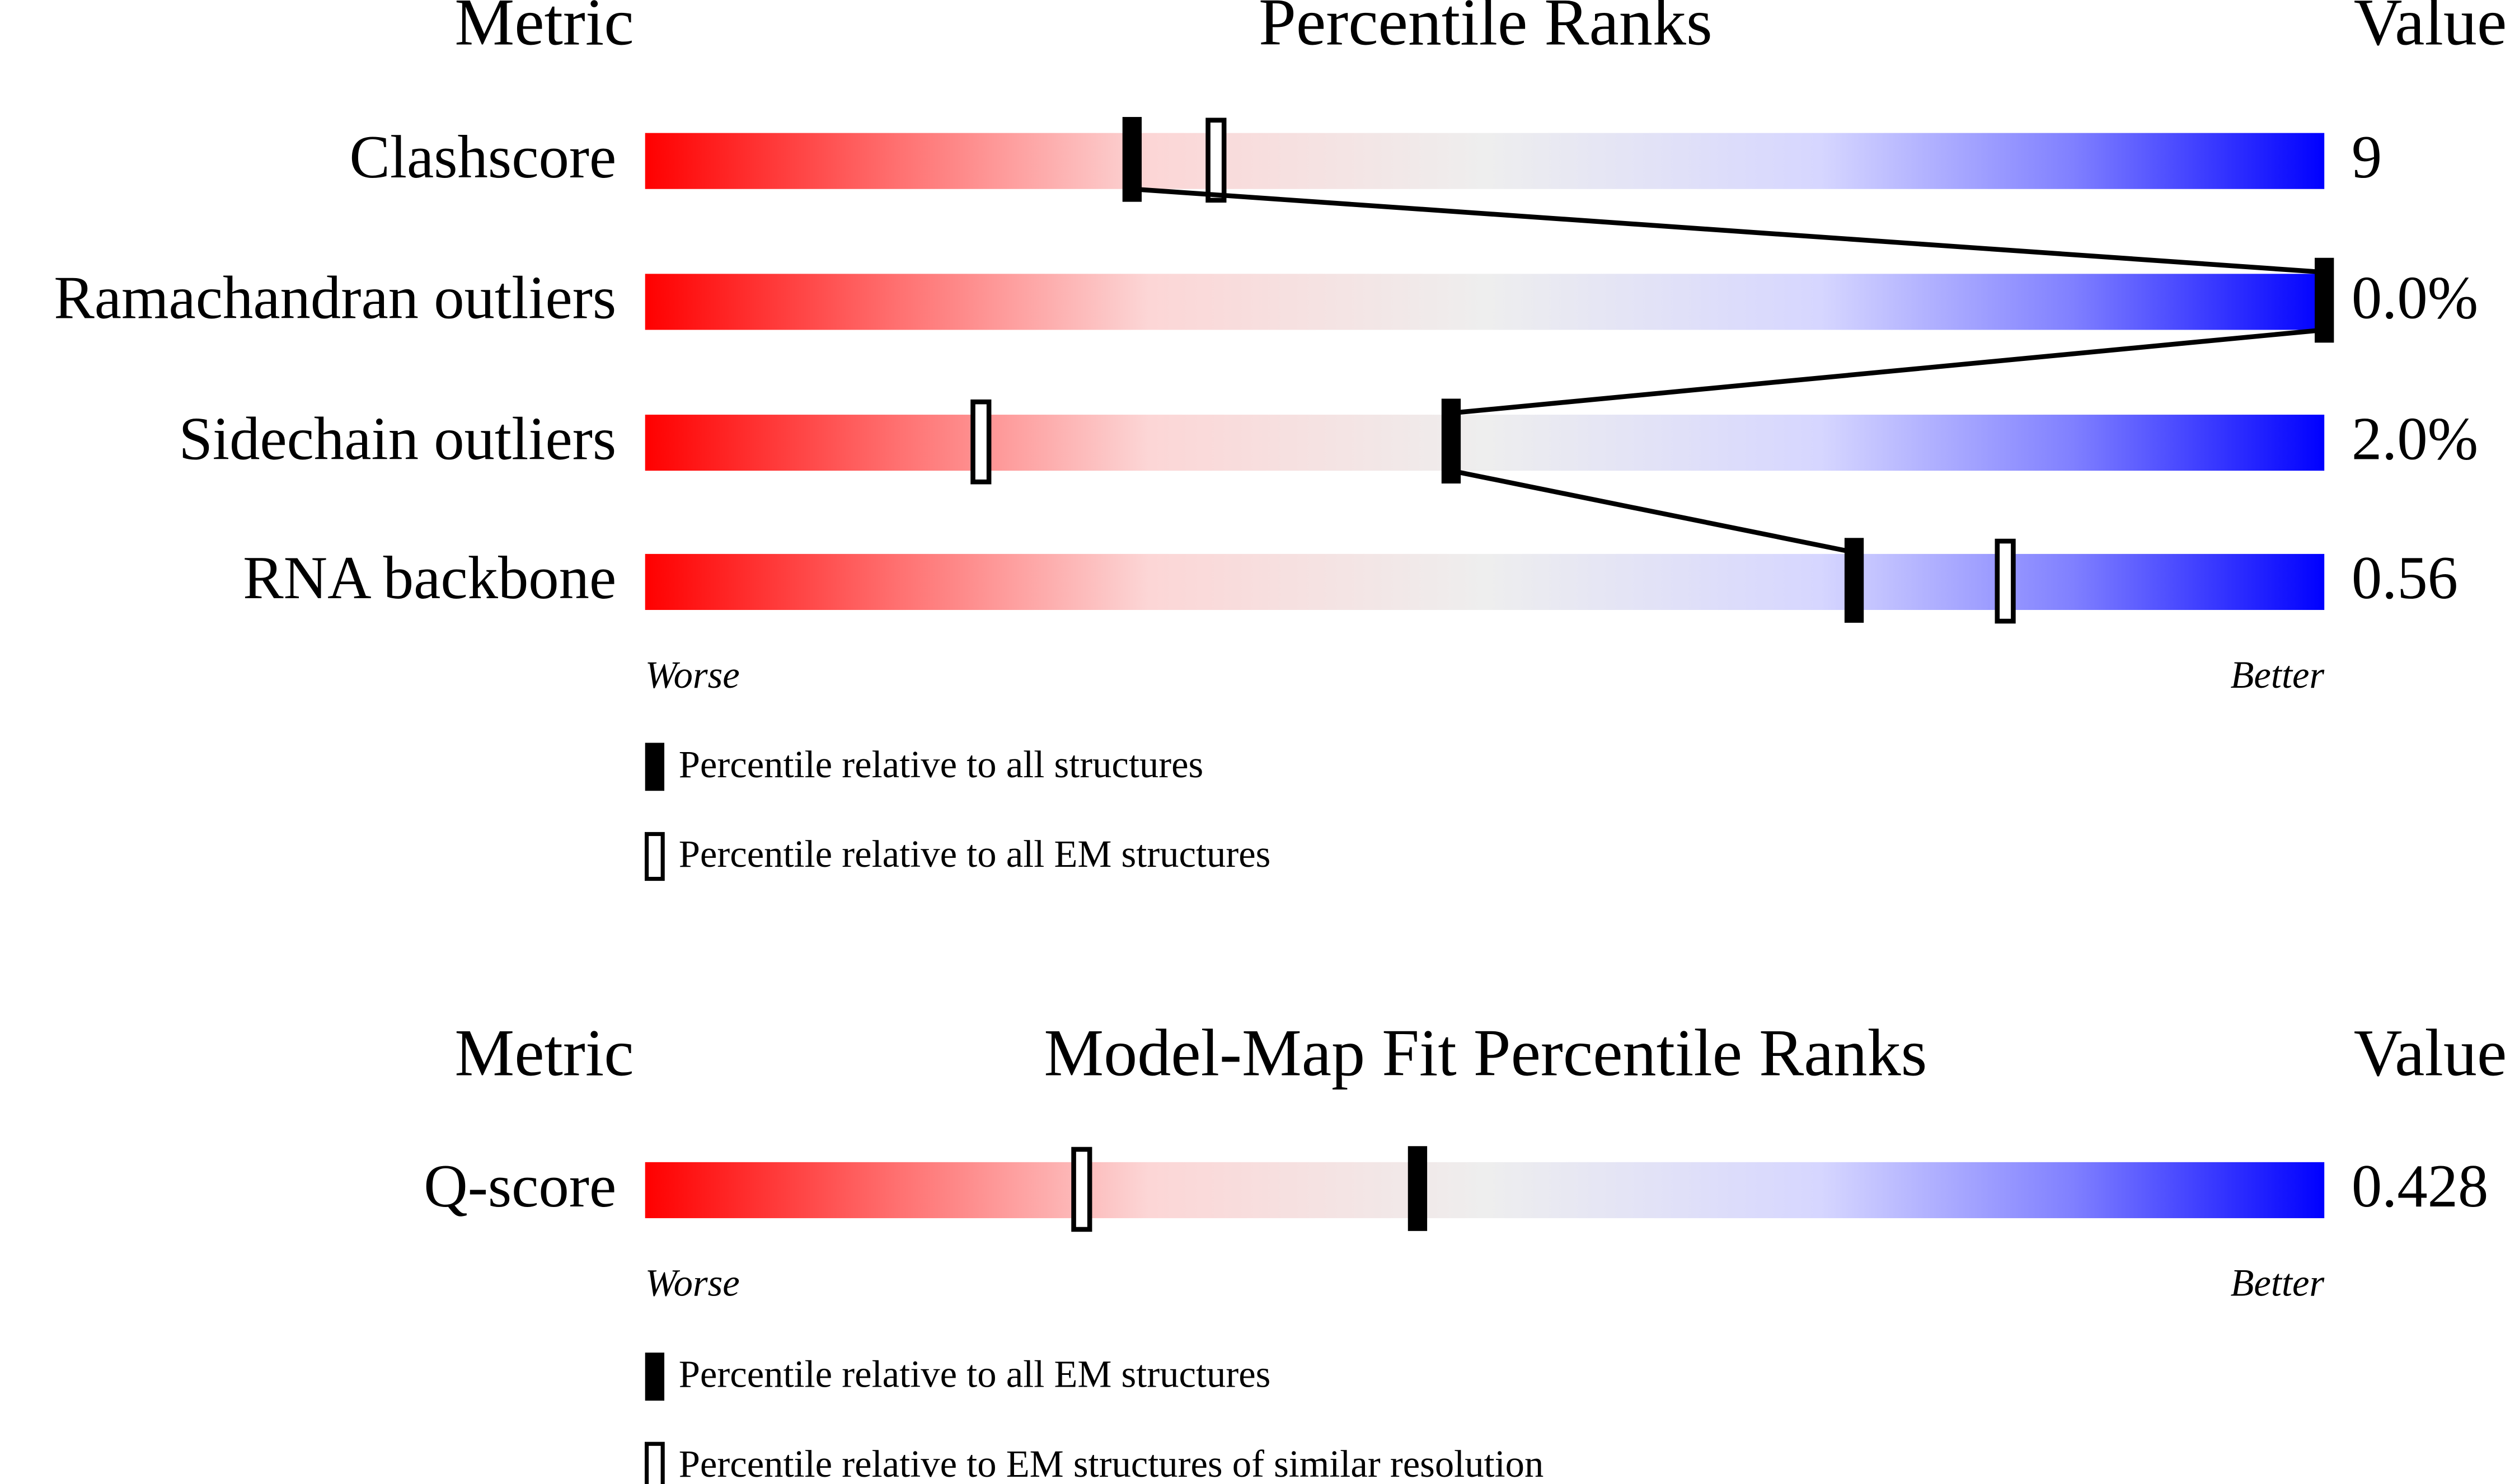 The width and height of the screenshot is (2510, 1484). What do you see at coordinates (482, 157) in the screenshot?
I see `metric-label: Clashscore` at bounding box center [482, 157].